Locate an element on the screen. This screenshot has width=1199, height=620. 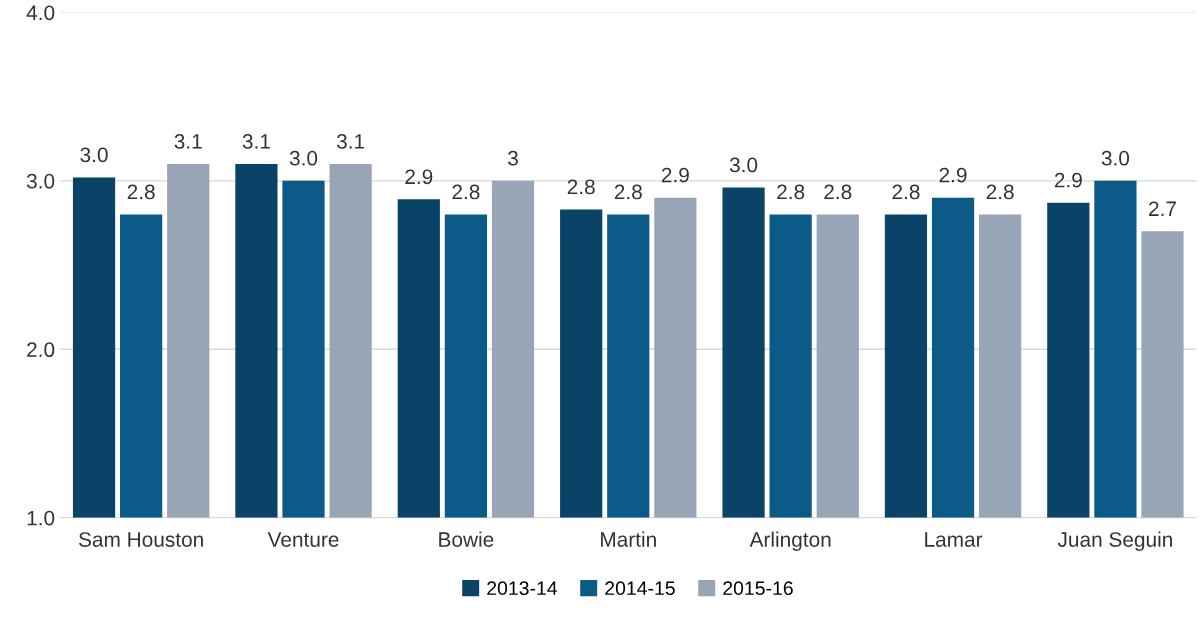
y-tick-label: 2.0 is located at coordinates (41, 350).